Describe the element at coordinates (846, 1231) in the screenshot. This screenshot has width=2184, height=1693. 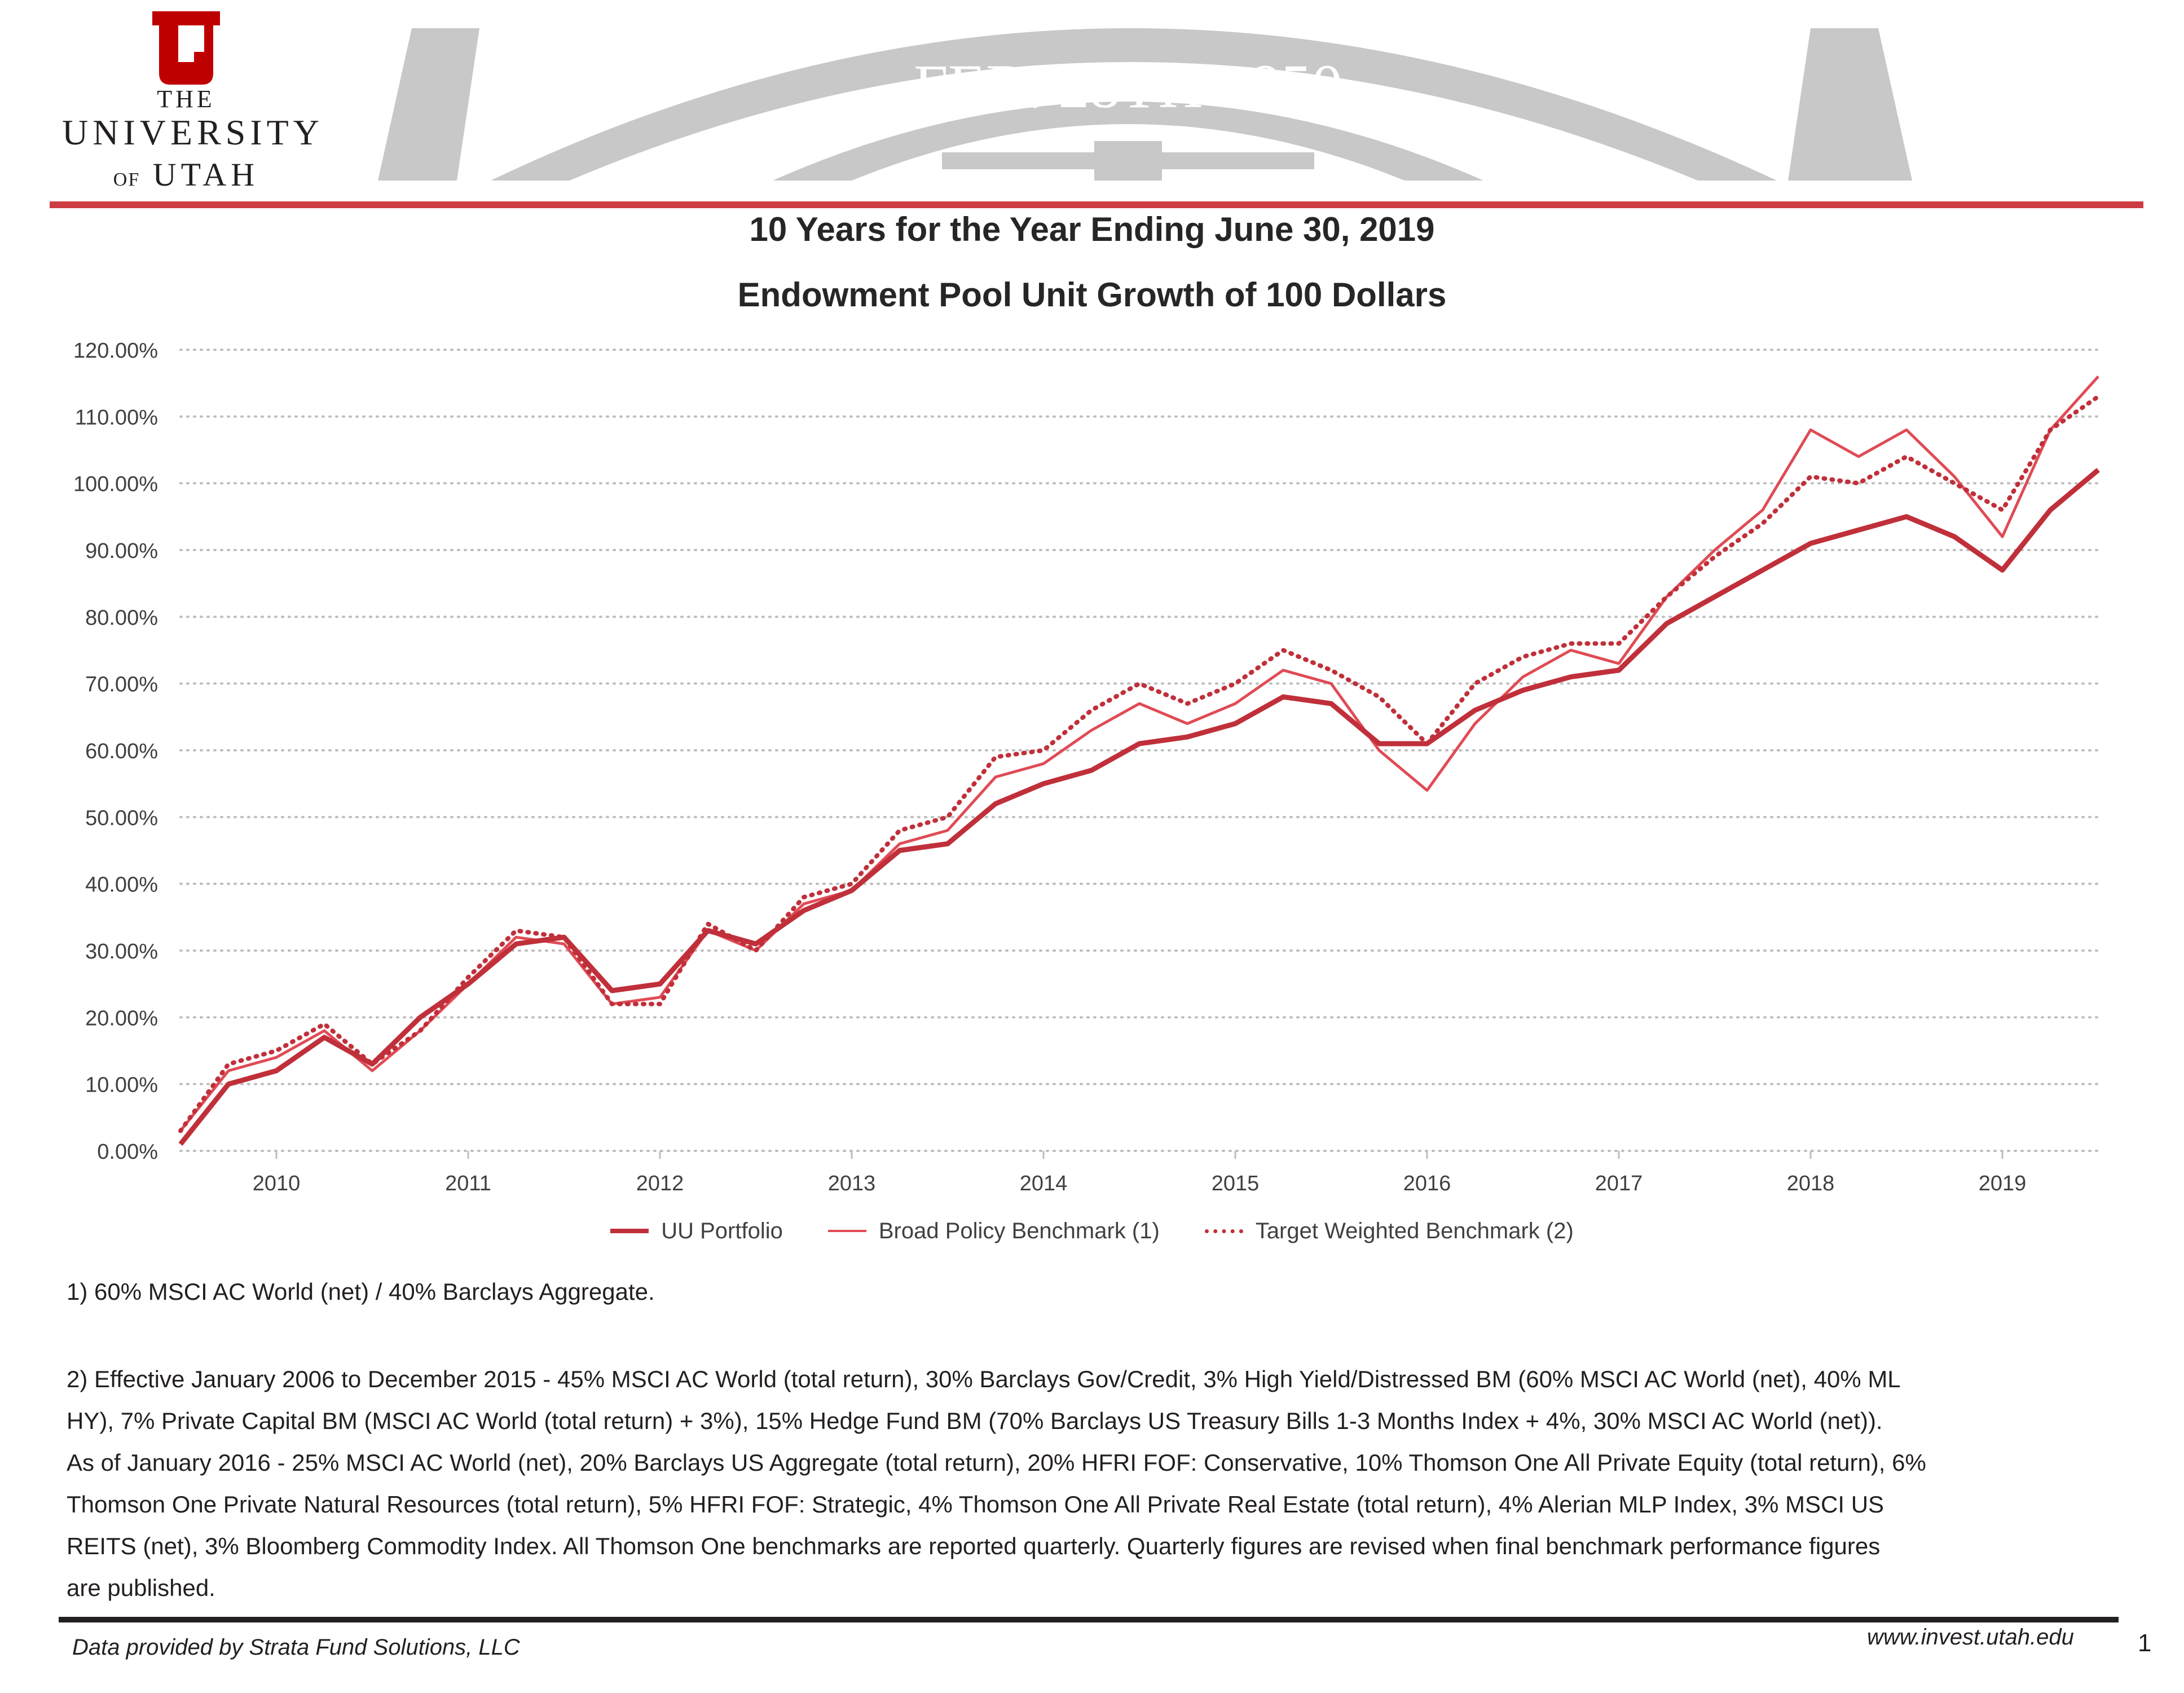
I see `legend-swatch-solid-thin` at that location.